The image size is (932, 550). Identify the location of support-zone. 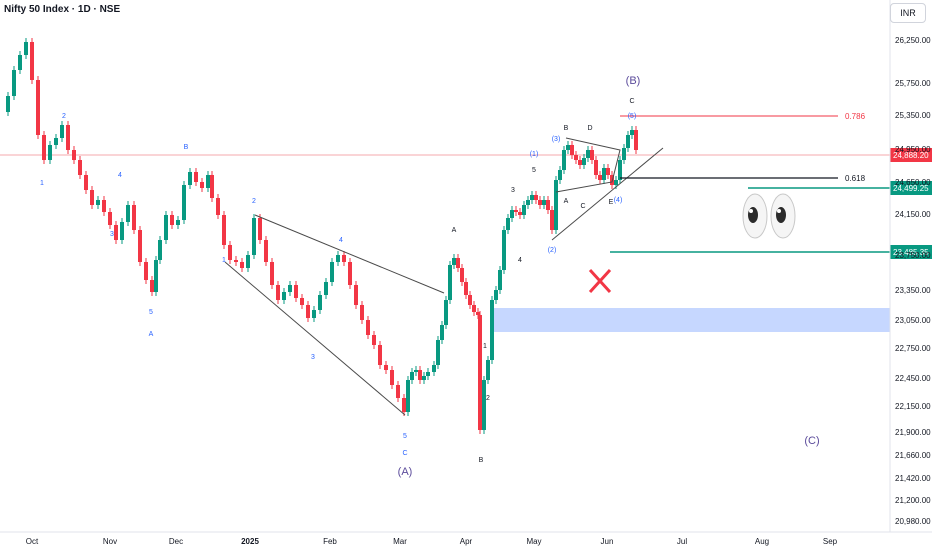
(691, 320).